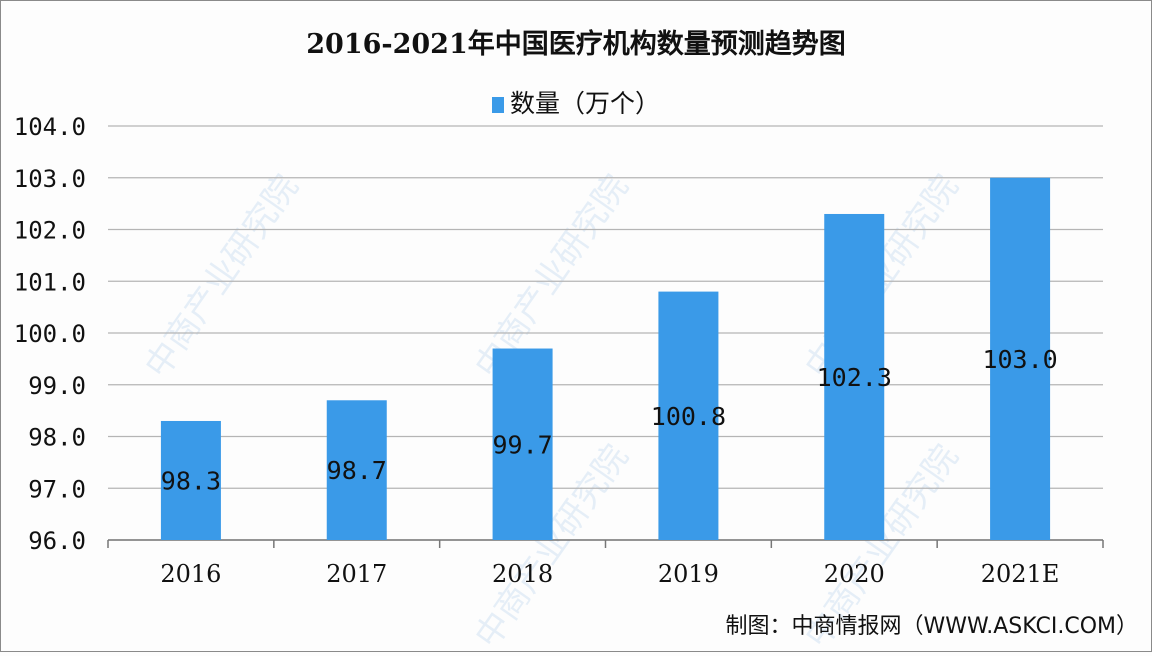 This screenshot has width=1152, height=656. I want to click on bar-2019, so click(688, 415).